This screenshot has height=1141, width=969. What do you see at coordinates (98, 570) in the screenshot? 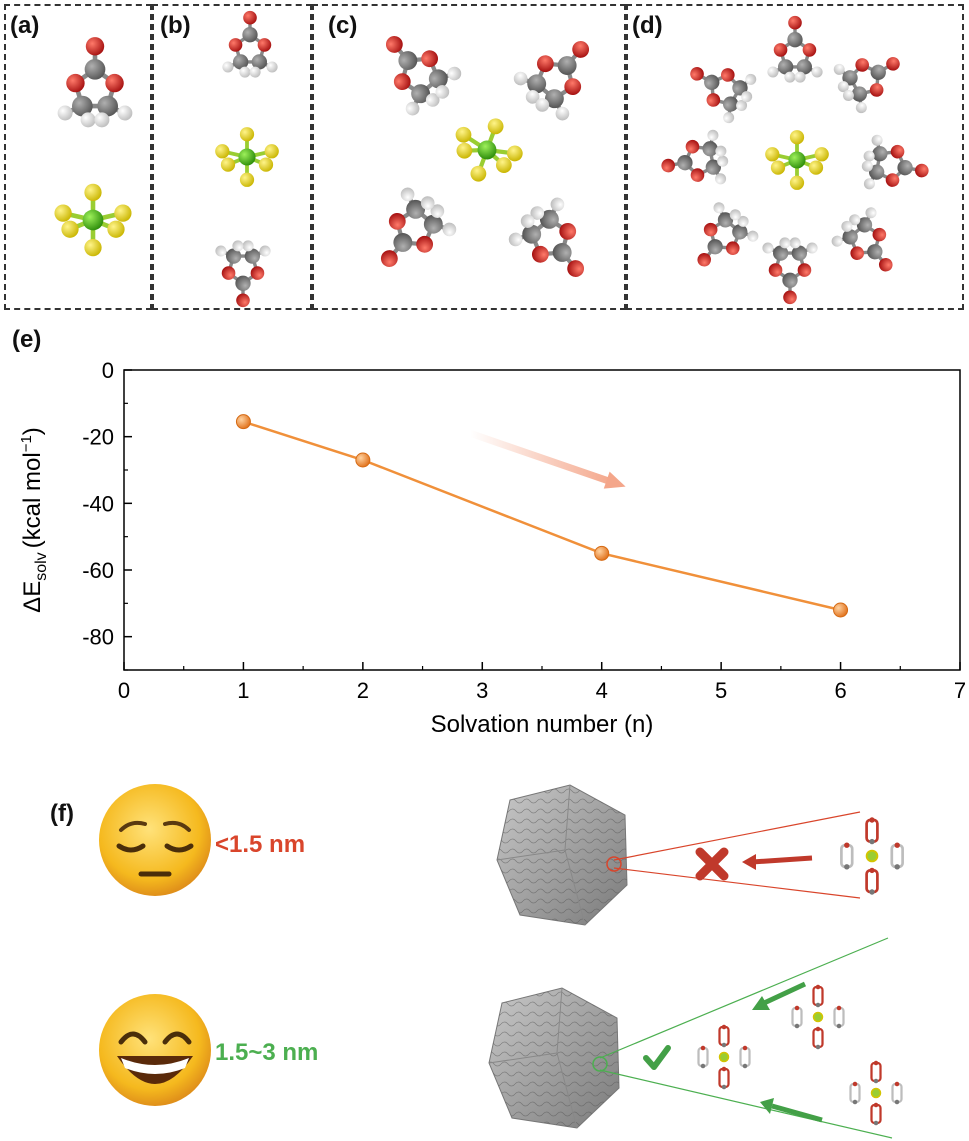
I see `y-tick-label: -60` at bounding box center [98, 570].